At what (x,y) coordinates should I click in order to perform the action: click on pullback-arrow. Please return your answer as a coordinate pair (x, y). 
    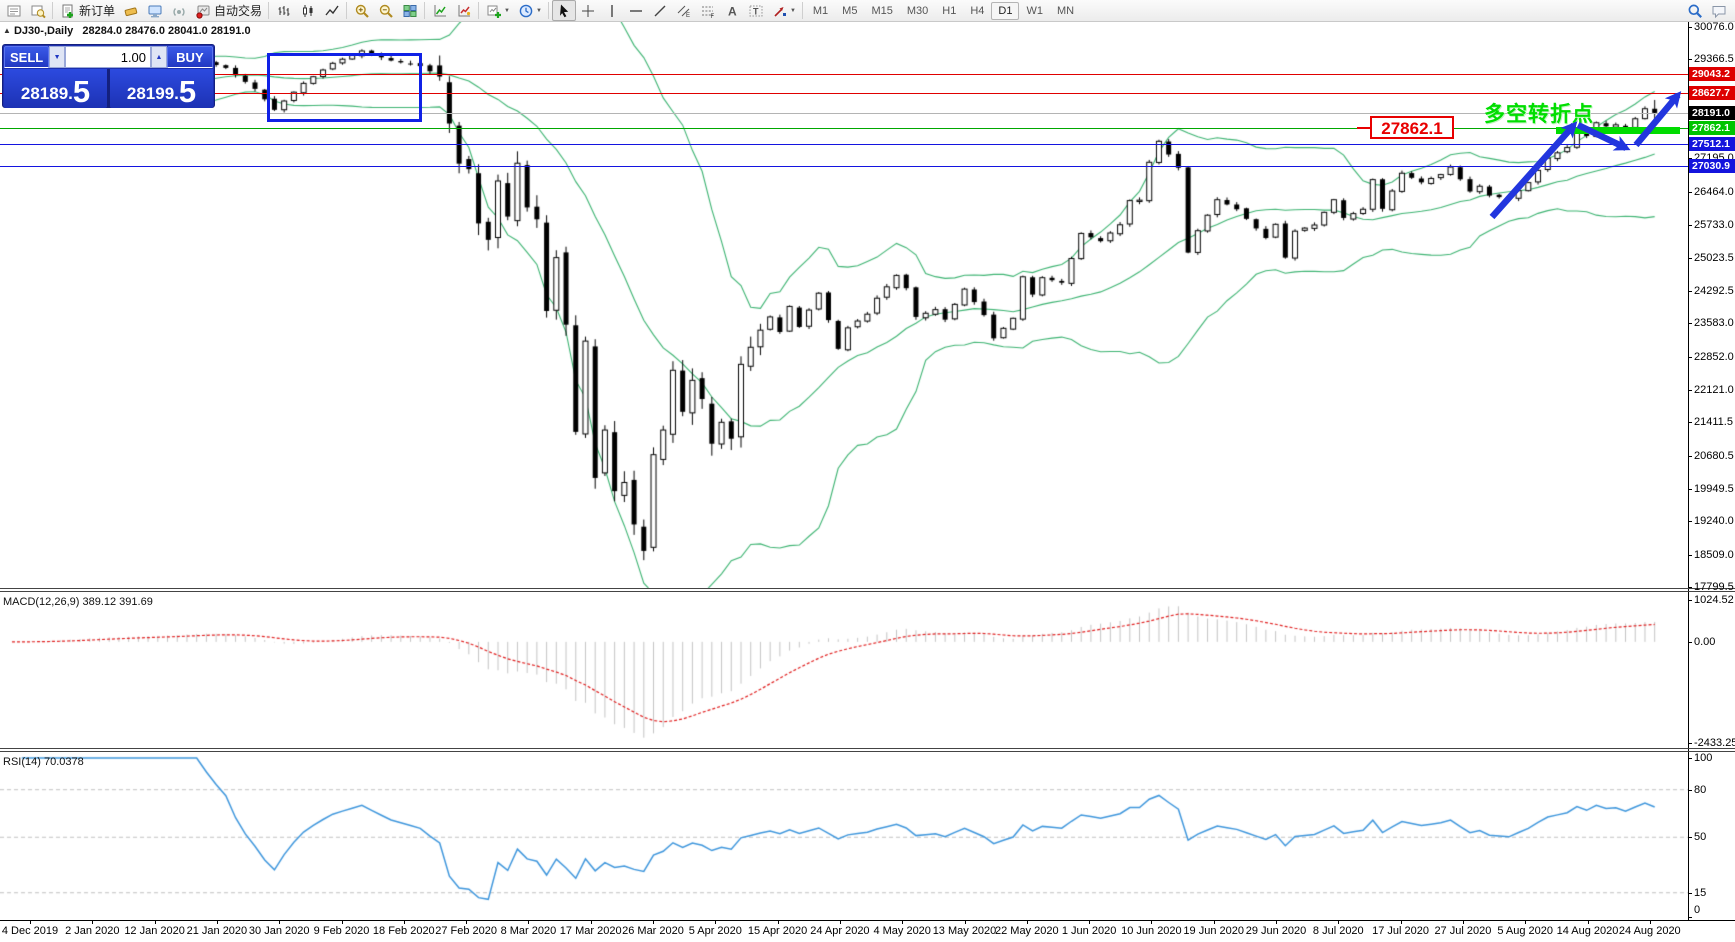
    Looking at the image, I should click on (1603, 136).